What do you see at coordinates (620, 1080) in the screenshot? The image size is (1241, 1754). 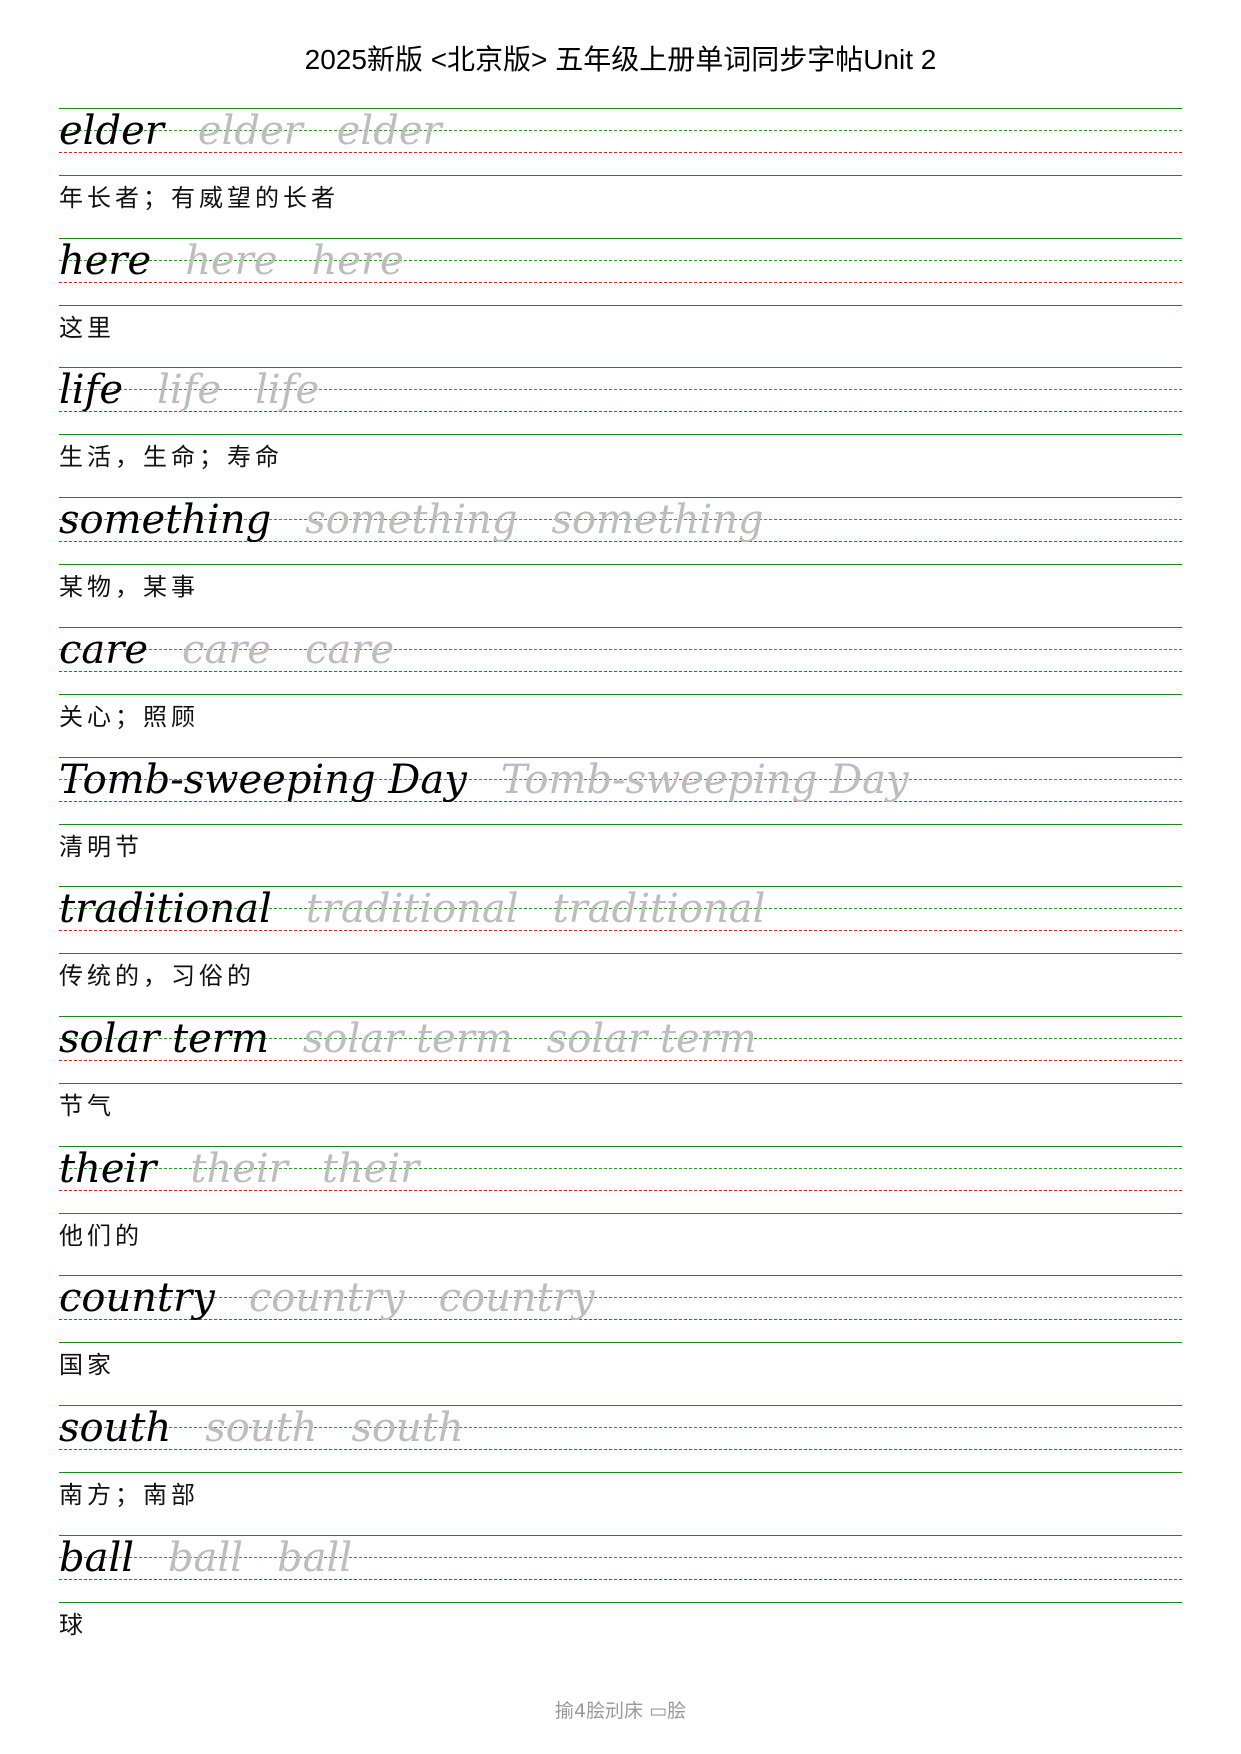 I see `word-row: solar term solar term solar term 节气` at bounding box center [620, 1080].